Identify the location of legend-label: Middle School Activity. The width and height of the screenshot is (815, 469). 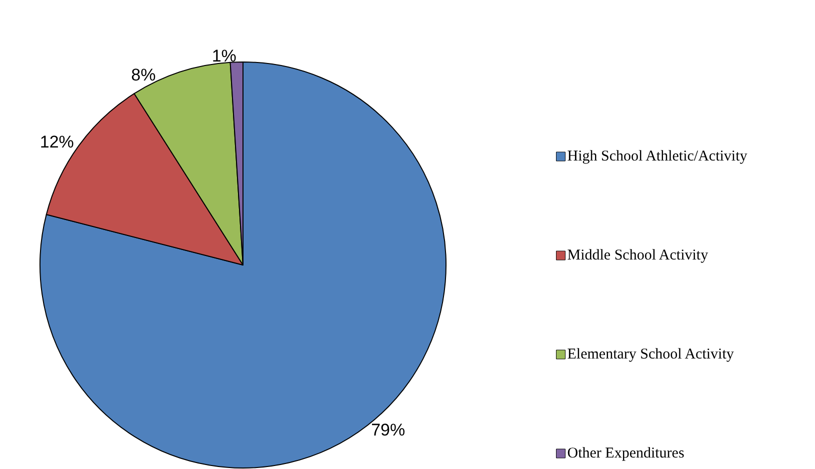
(638, 256).